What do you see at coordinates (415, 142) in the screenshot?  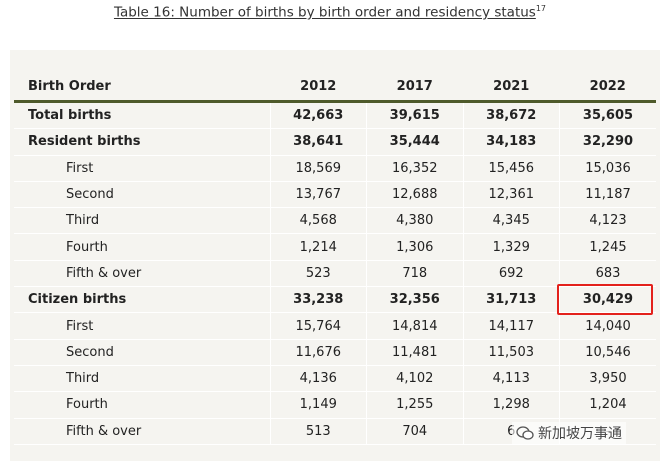 I see `value-cell: 35,444` at bounding box center [415, 142].